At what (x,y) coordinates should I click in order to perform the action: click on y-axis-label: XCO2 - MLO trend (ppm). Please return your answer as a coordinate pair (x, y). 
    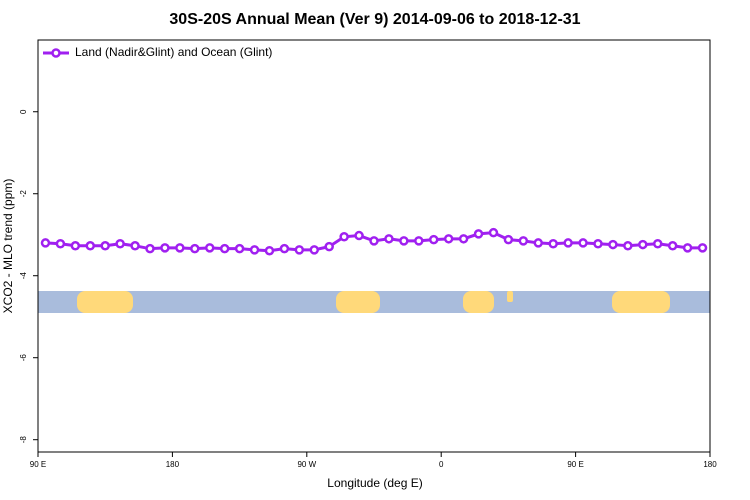
    Looking at the image, I should click on (8, 246).